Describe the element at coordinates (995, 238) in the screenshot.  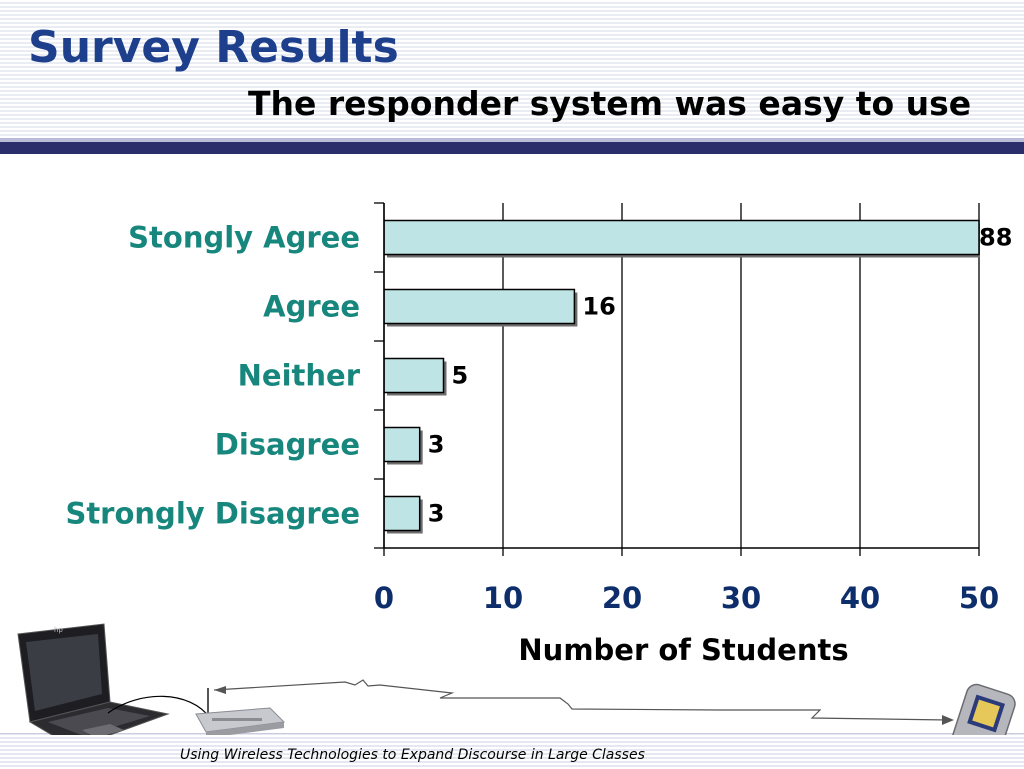
I see `bar-value-label: 88` at that location.